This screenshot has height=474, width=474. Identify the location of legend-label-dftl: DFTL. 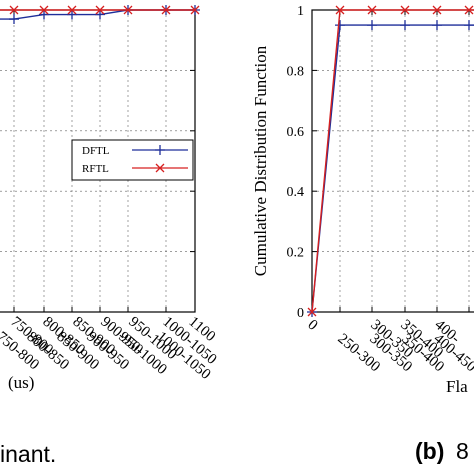
(96, 151).